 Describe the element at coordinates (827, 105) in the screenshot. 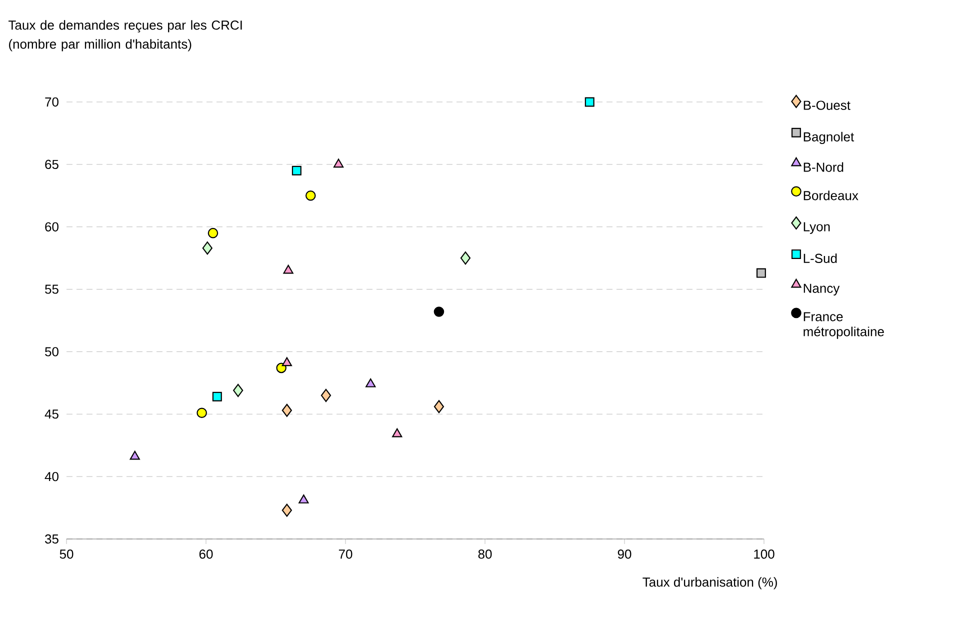

I see `legend-label: B-Ouest` at that location.